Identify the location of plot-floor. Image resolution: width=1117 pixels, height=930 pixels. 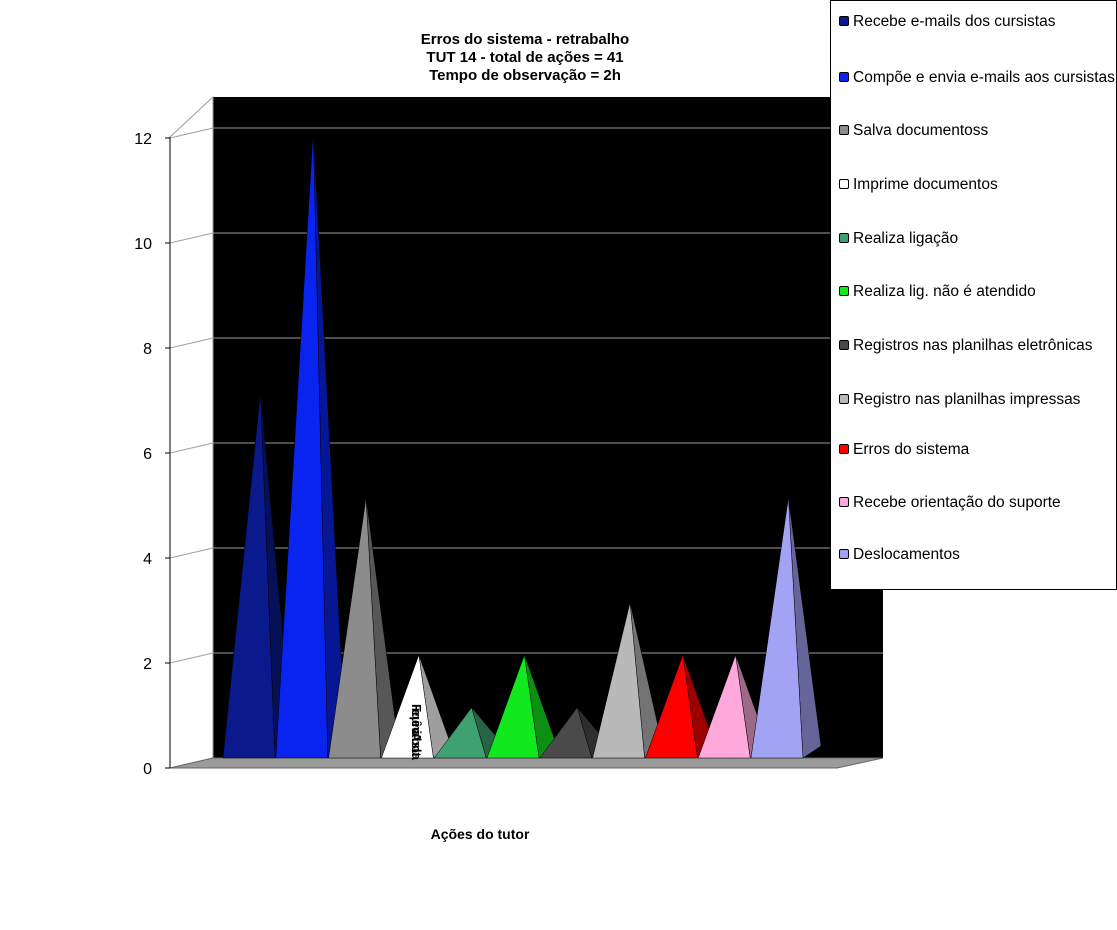
(526, 763).